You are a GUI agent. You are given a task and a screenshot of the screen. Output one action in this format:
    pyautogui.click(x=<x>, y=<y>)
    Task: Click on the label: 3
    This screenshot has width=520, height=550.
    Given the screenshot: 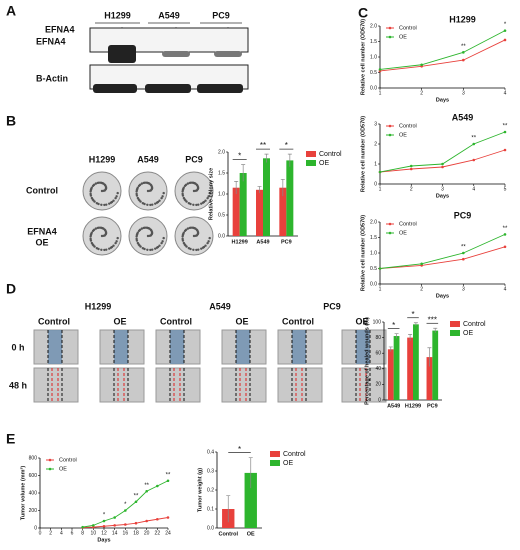 What is the action you would take?
    pyautogui.click(x=463, y=93)
    